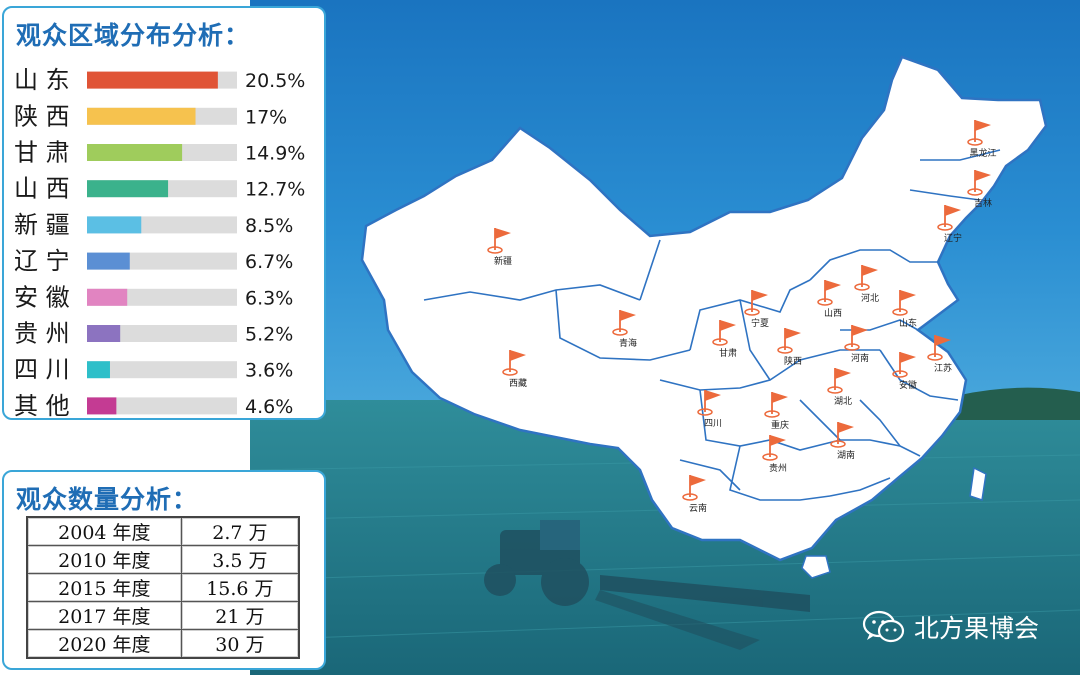 This screenshot has height=675, width=1080. What do you see at coordinates (42, 153) in the screenshot?
I see `category-label: 甘 肃` at bounding box center [42, 153].